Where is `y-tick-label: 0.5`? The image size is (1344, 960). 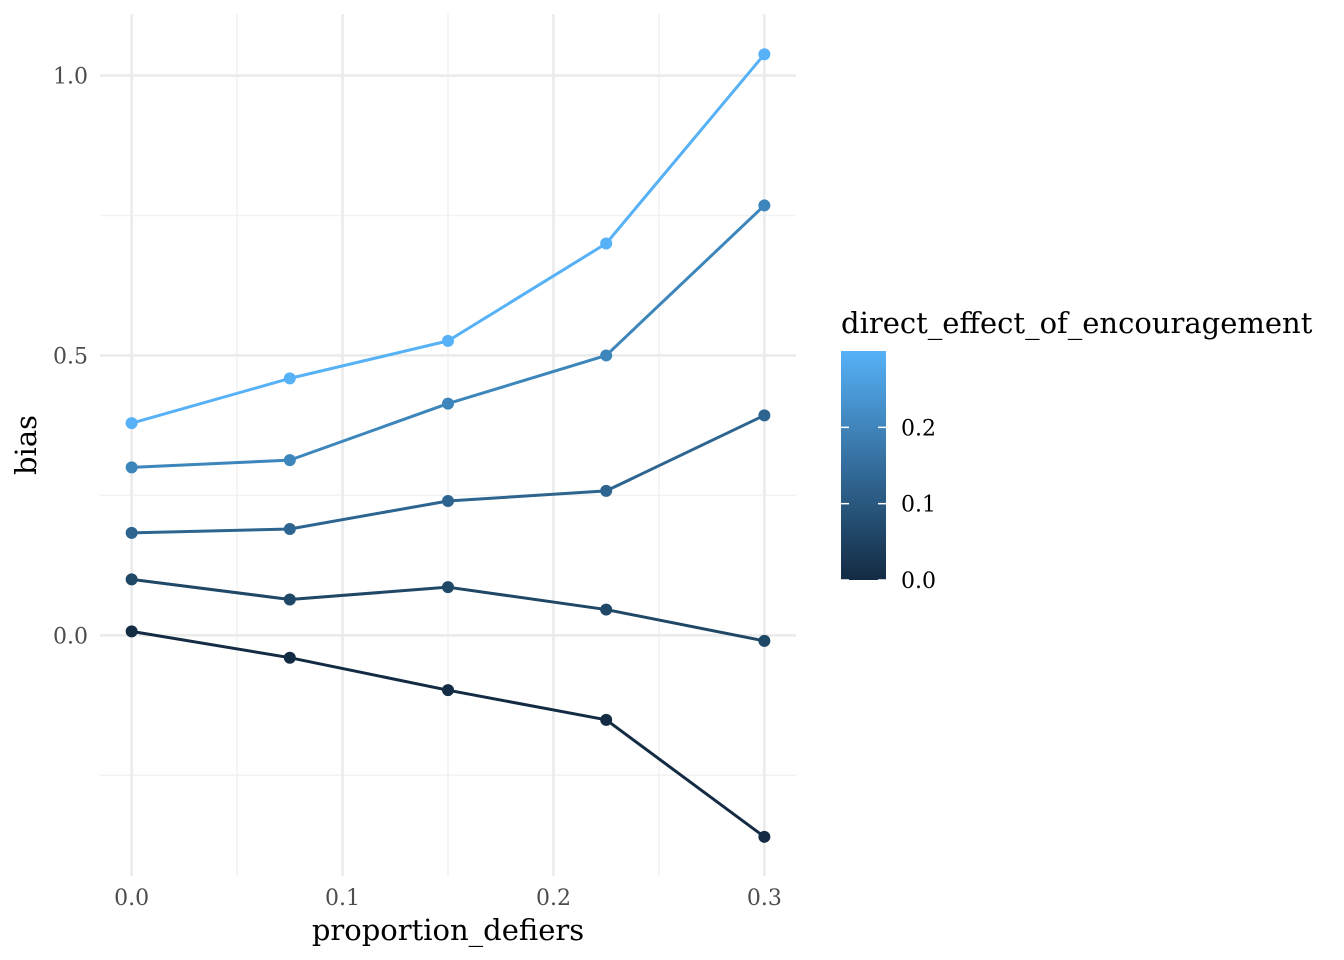 y-tick-label: 0.5 is located at coordinates (70, 356).